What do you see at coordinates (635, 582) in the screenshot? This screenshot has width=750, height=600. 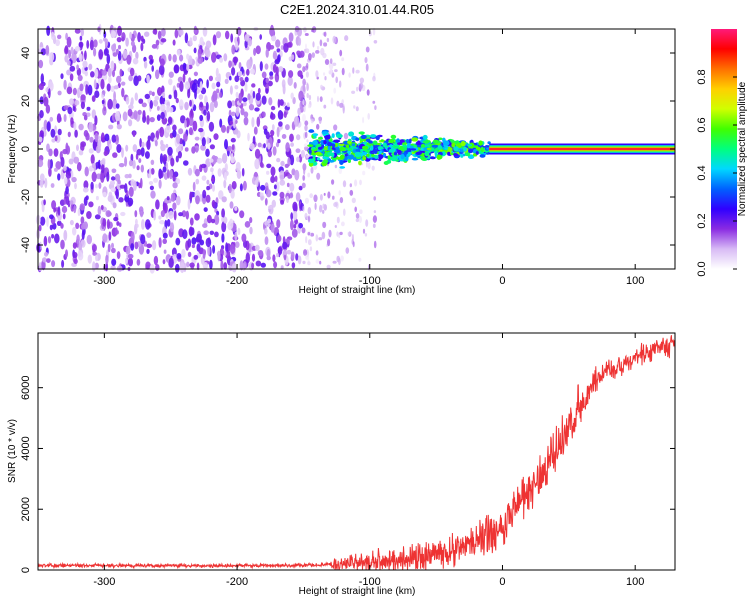 I see `snr-x-tick-label: 100` at bounding box center [635, 582].